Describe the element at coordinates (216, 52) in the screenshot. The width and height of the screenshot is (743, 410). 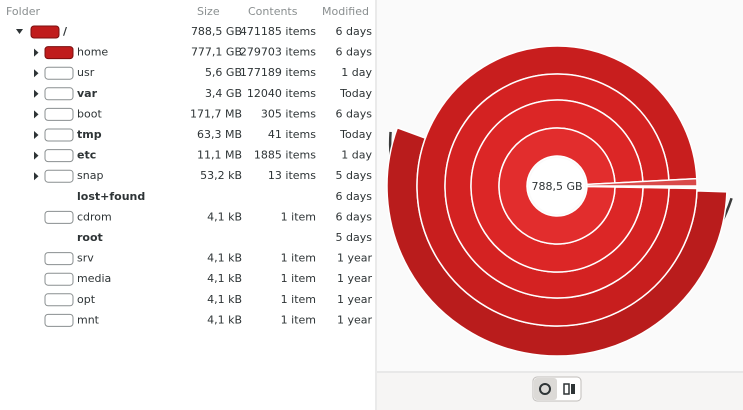
I see `size: 777,1 GB` at that location.